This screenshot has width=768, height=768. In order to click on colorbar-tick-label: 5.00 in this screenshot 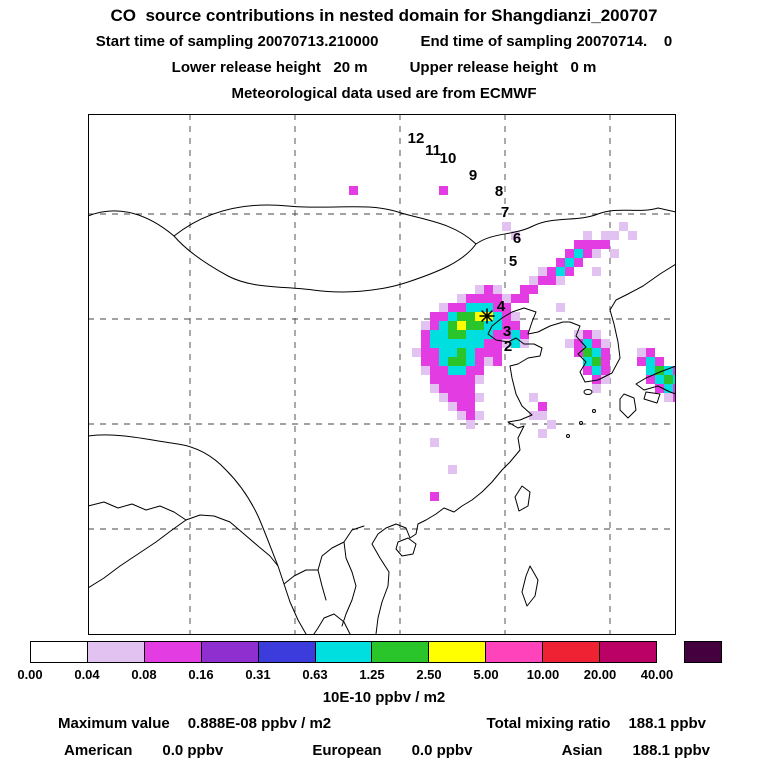, I will do `click(486, 674)`.